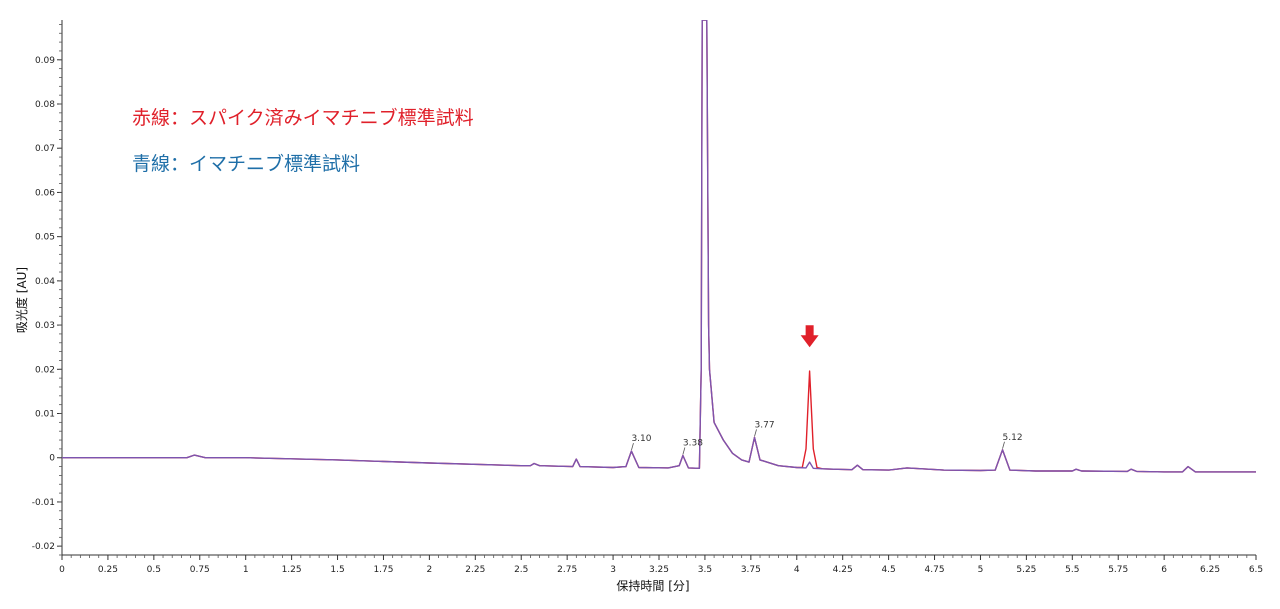 Image resolution: width=1280 pixels, height=609 pixels. Describe the element at coordinates (154, 570) in the screenshot. I see `x-tick-label: 0.5` at that location.